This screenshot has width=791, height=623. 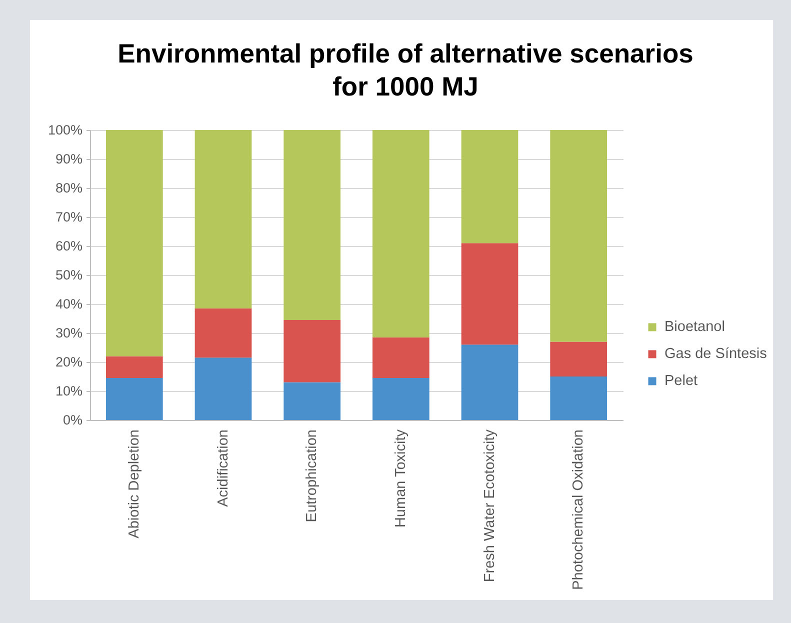 What do you see at coordinates (715, 354) in the screenshot?
I see `legend-label: Gas de Síntesis` at bounding box center [715, 354].